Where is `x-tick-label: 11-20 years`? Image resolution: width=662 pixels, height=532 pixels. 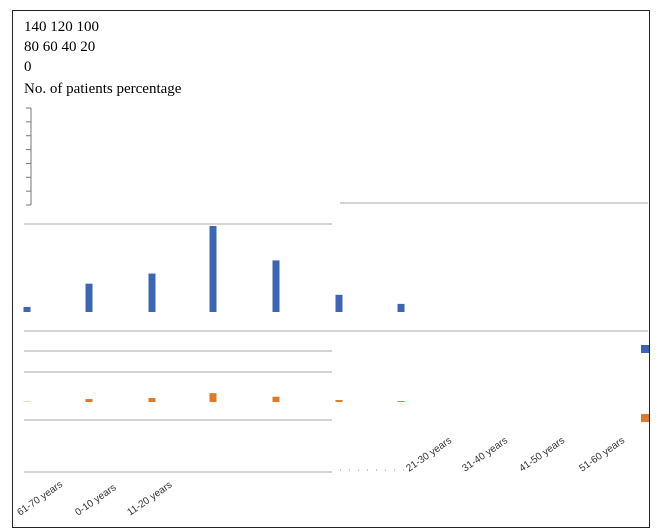 x-tick-label: 11-20 years is located at coordinates (149, 499).